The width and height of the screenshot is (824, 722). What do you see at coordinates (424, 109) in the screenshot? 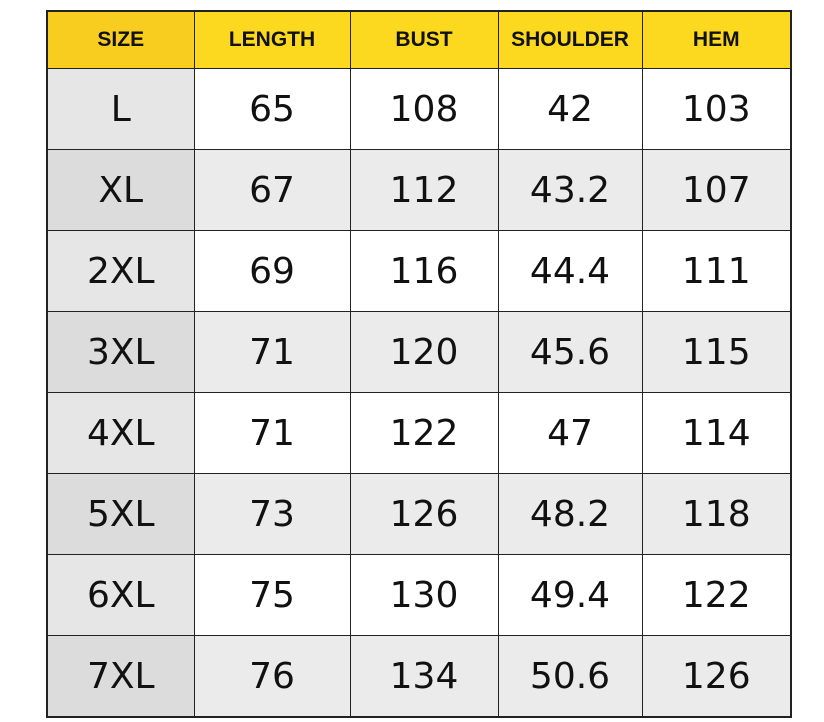
I see `measurement-cell: 108` at bounding box center [424, 109].